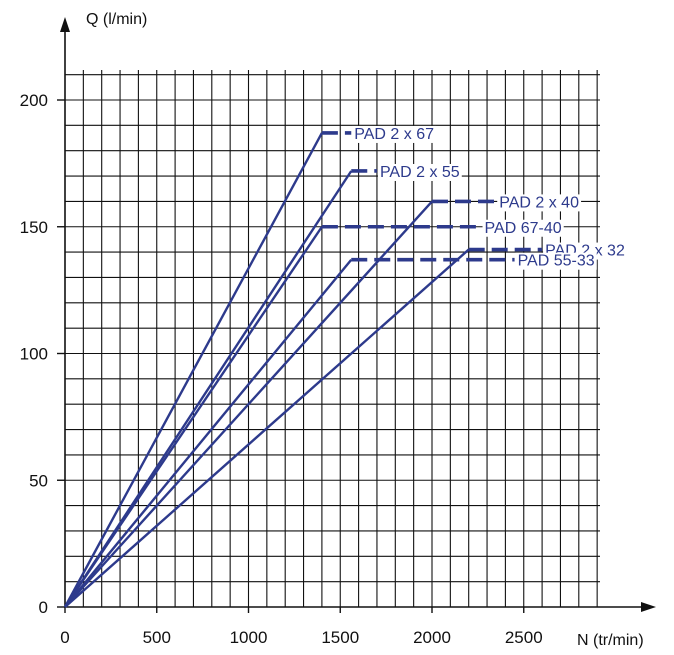 The image size is (674, 655). I want to click on y-tick-label: 100, so click(34, 354).